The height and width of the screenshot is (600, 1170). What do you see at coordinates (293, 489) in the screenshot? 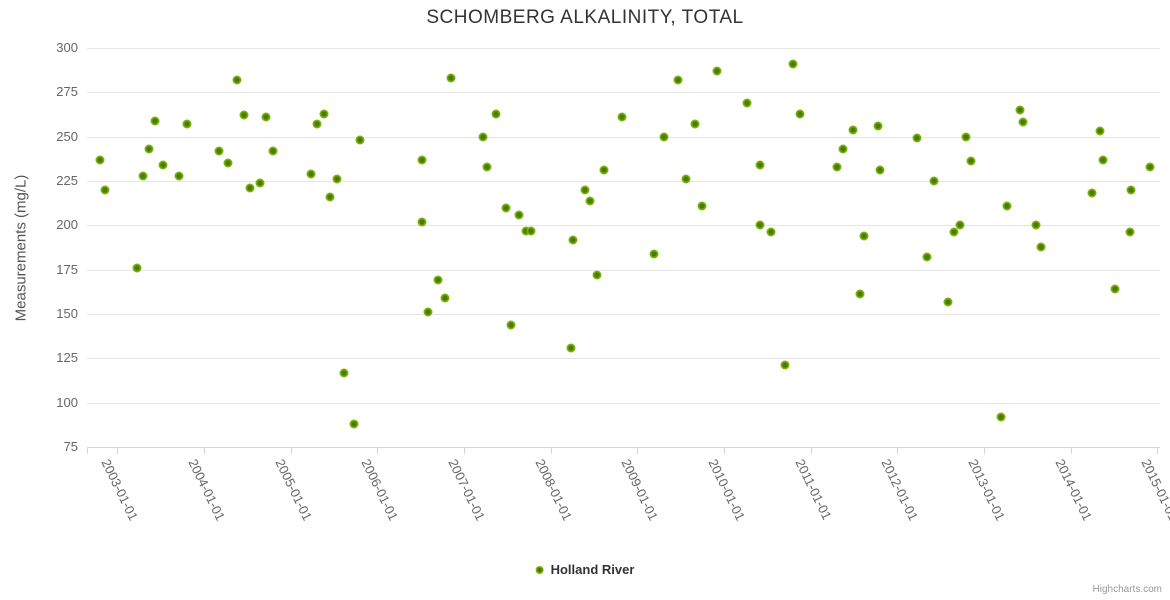
I see `x-axis-tick-label: 2005-01-01` at bounding box center [293, 489].